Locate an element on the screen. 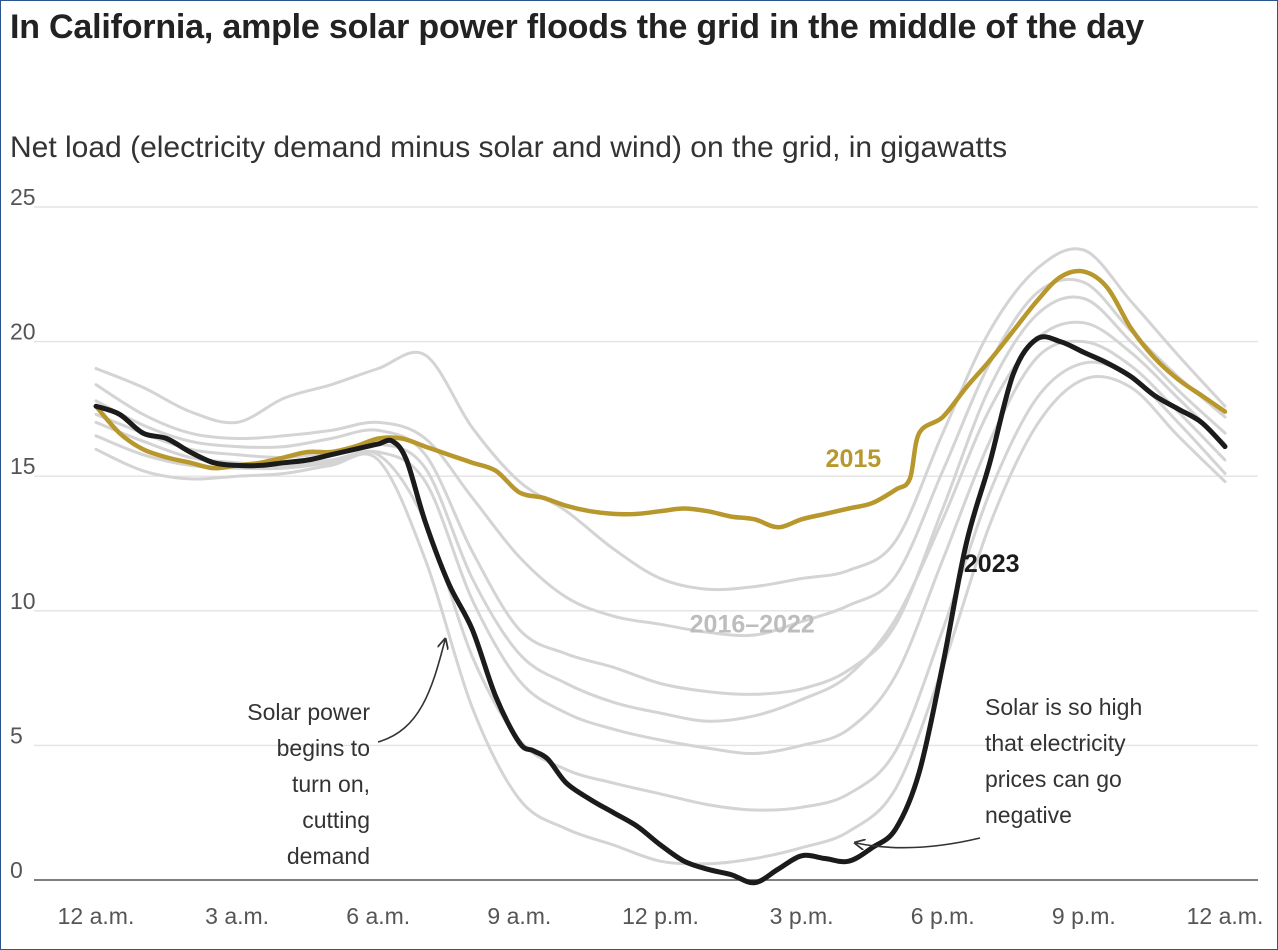 The height and width of the screenshot is (950, 1278). annotation-arrow-right is located at coordinates (918, 842).